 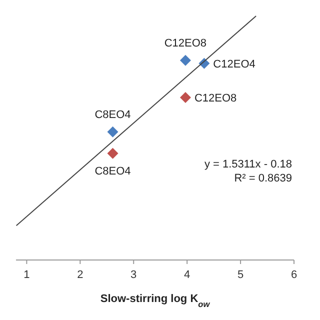 I want to click on annotation: R² = 0.8639, so click(x=263, y=178).